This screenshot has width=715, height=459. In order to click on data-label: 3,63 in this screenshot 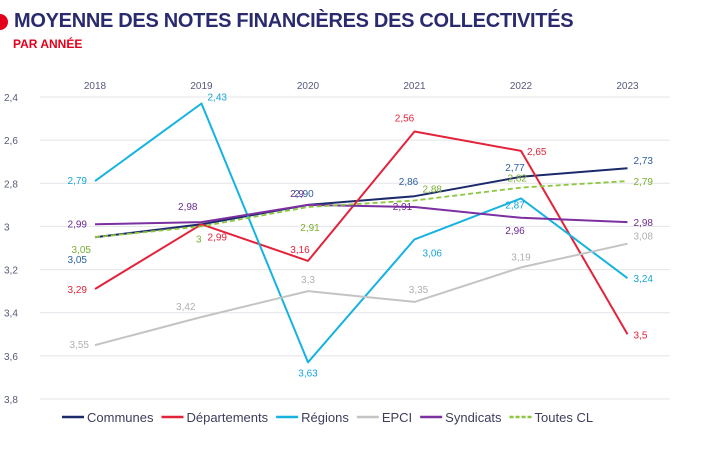, I will do `click(308, 373)`.